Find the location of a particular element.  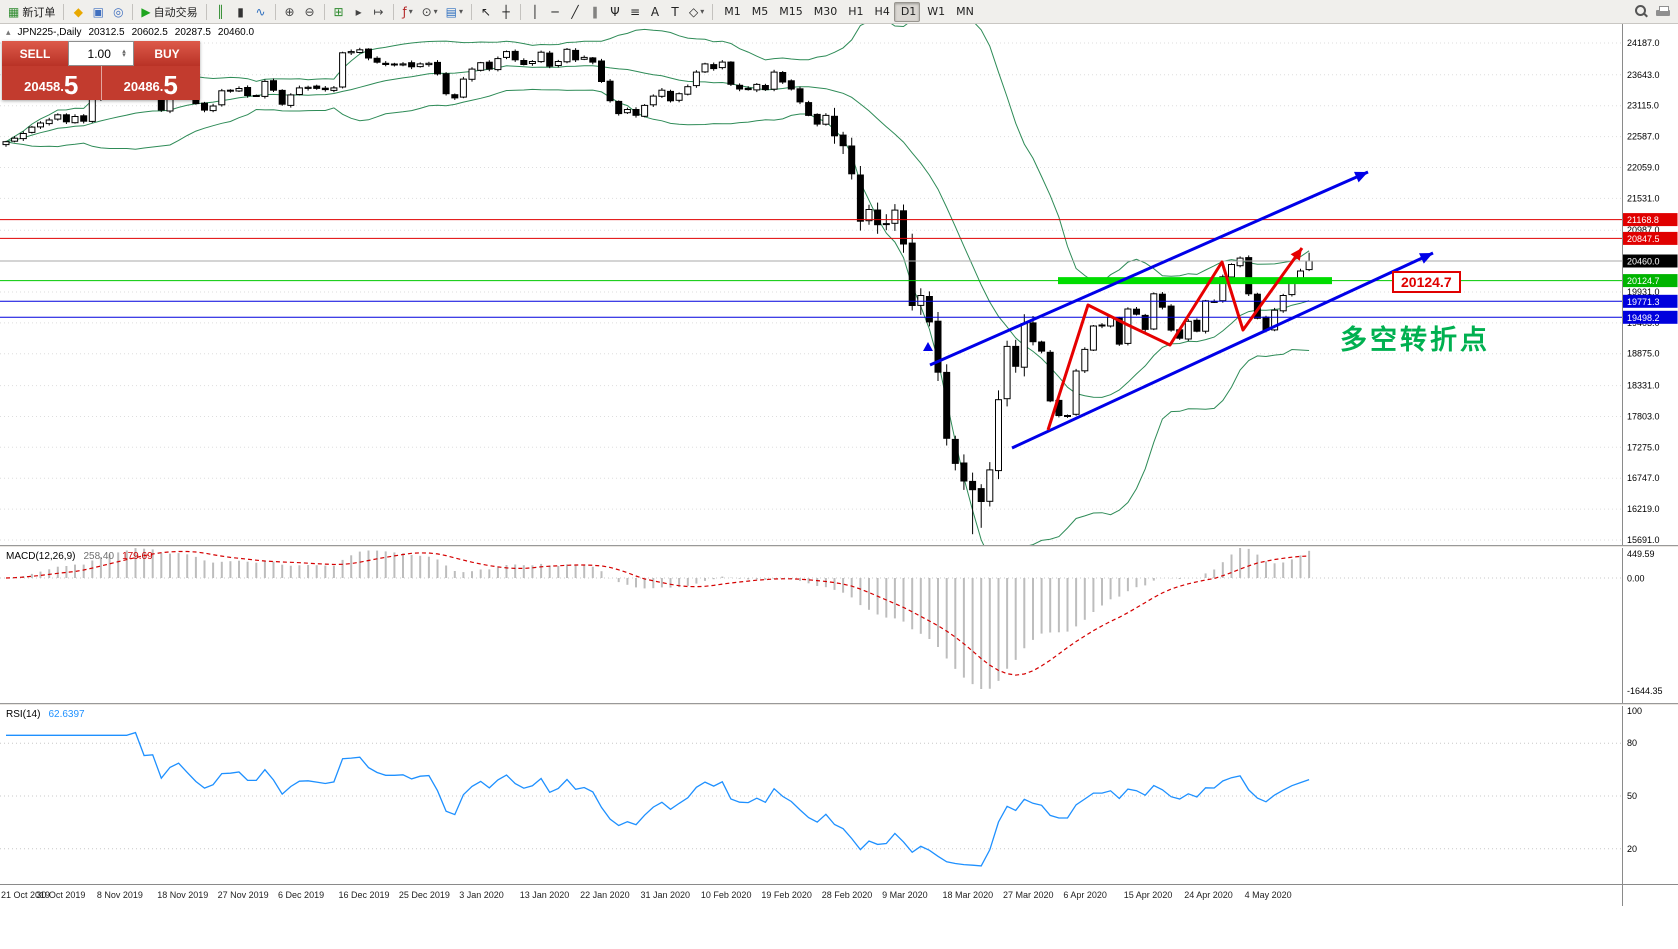

timeframe-w1-button-label: W1 is located at coordinates (936, 11).